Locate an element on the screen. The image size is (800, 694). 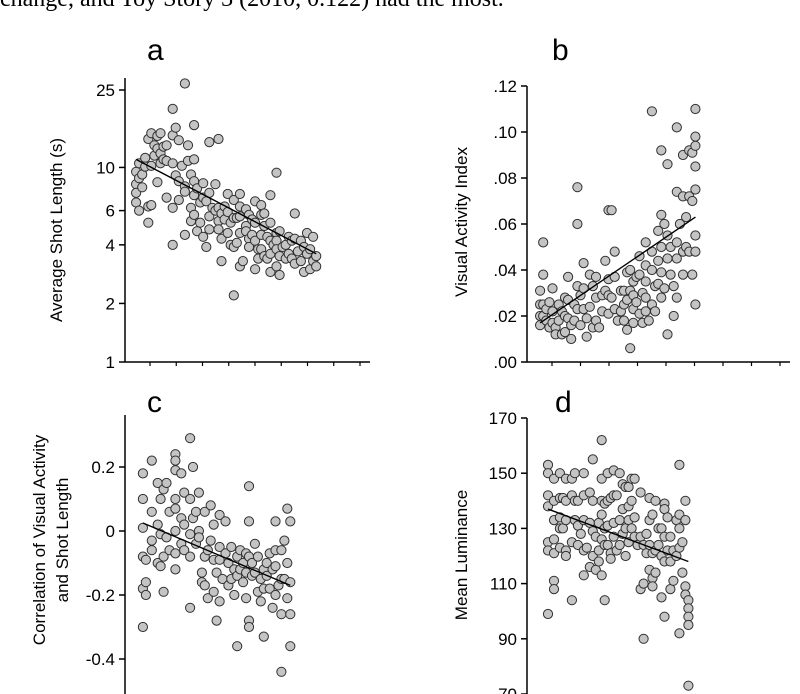
panel-c-trend-line is located at coordinates (216, 554).